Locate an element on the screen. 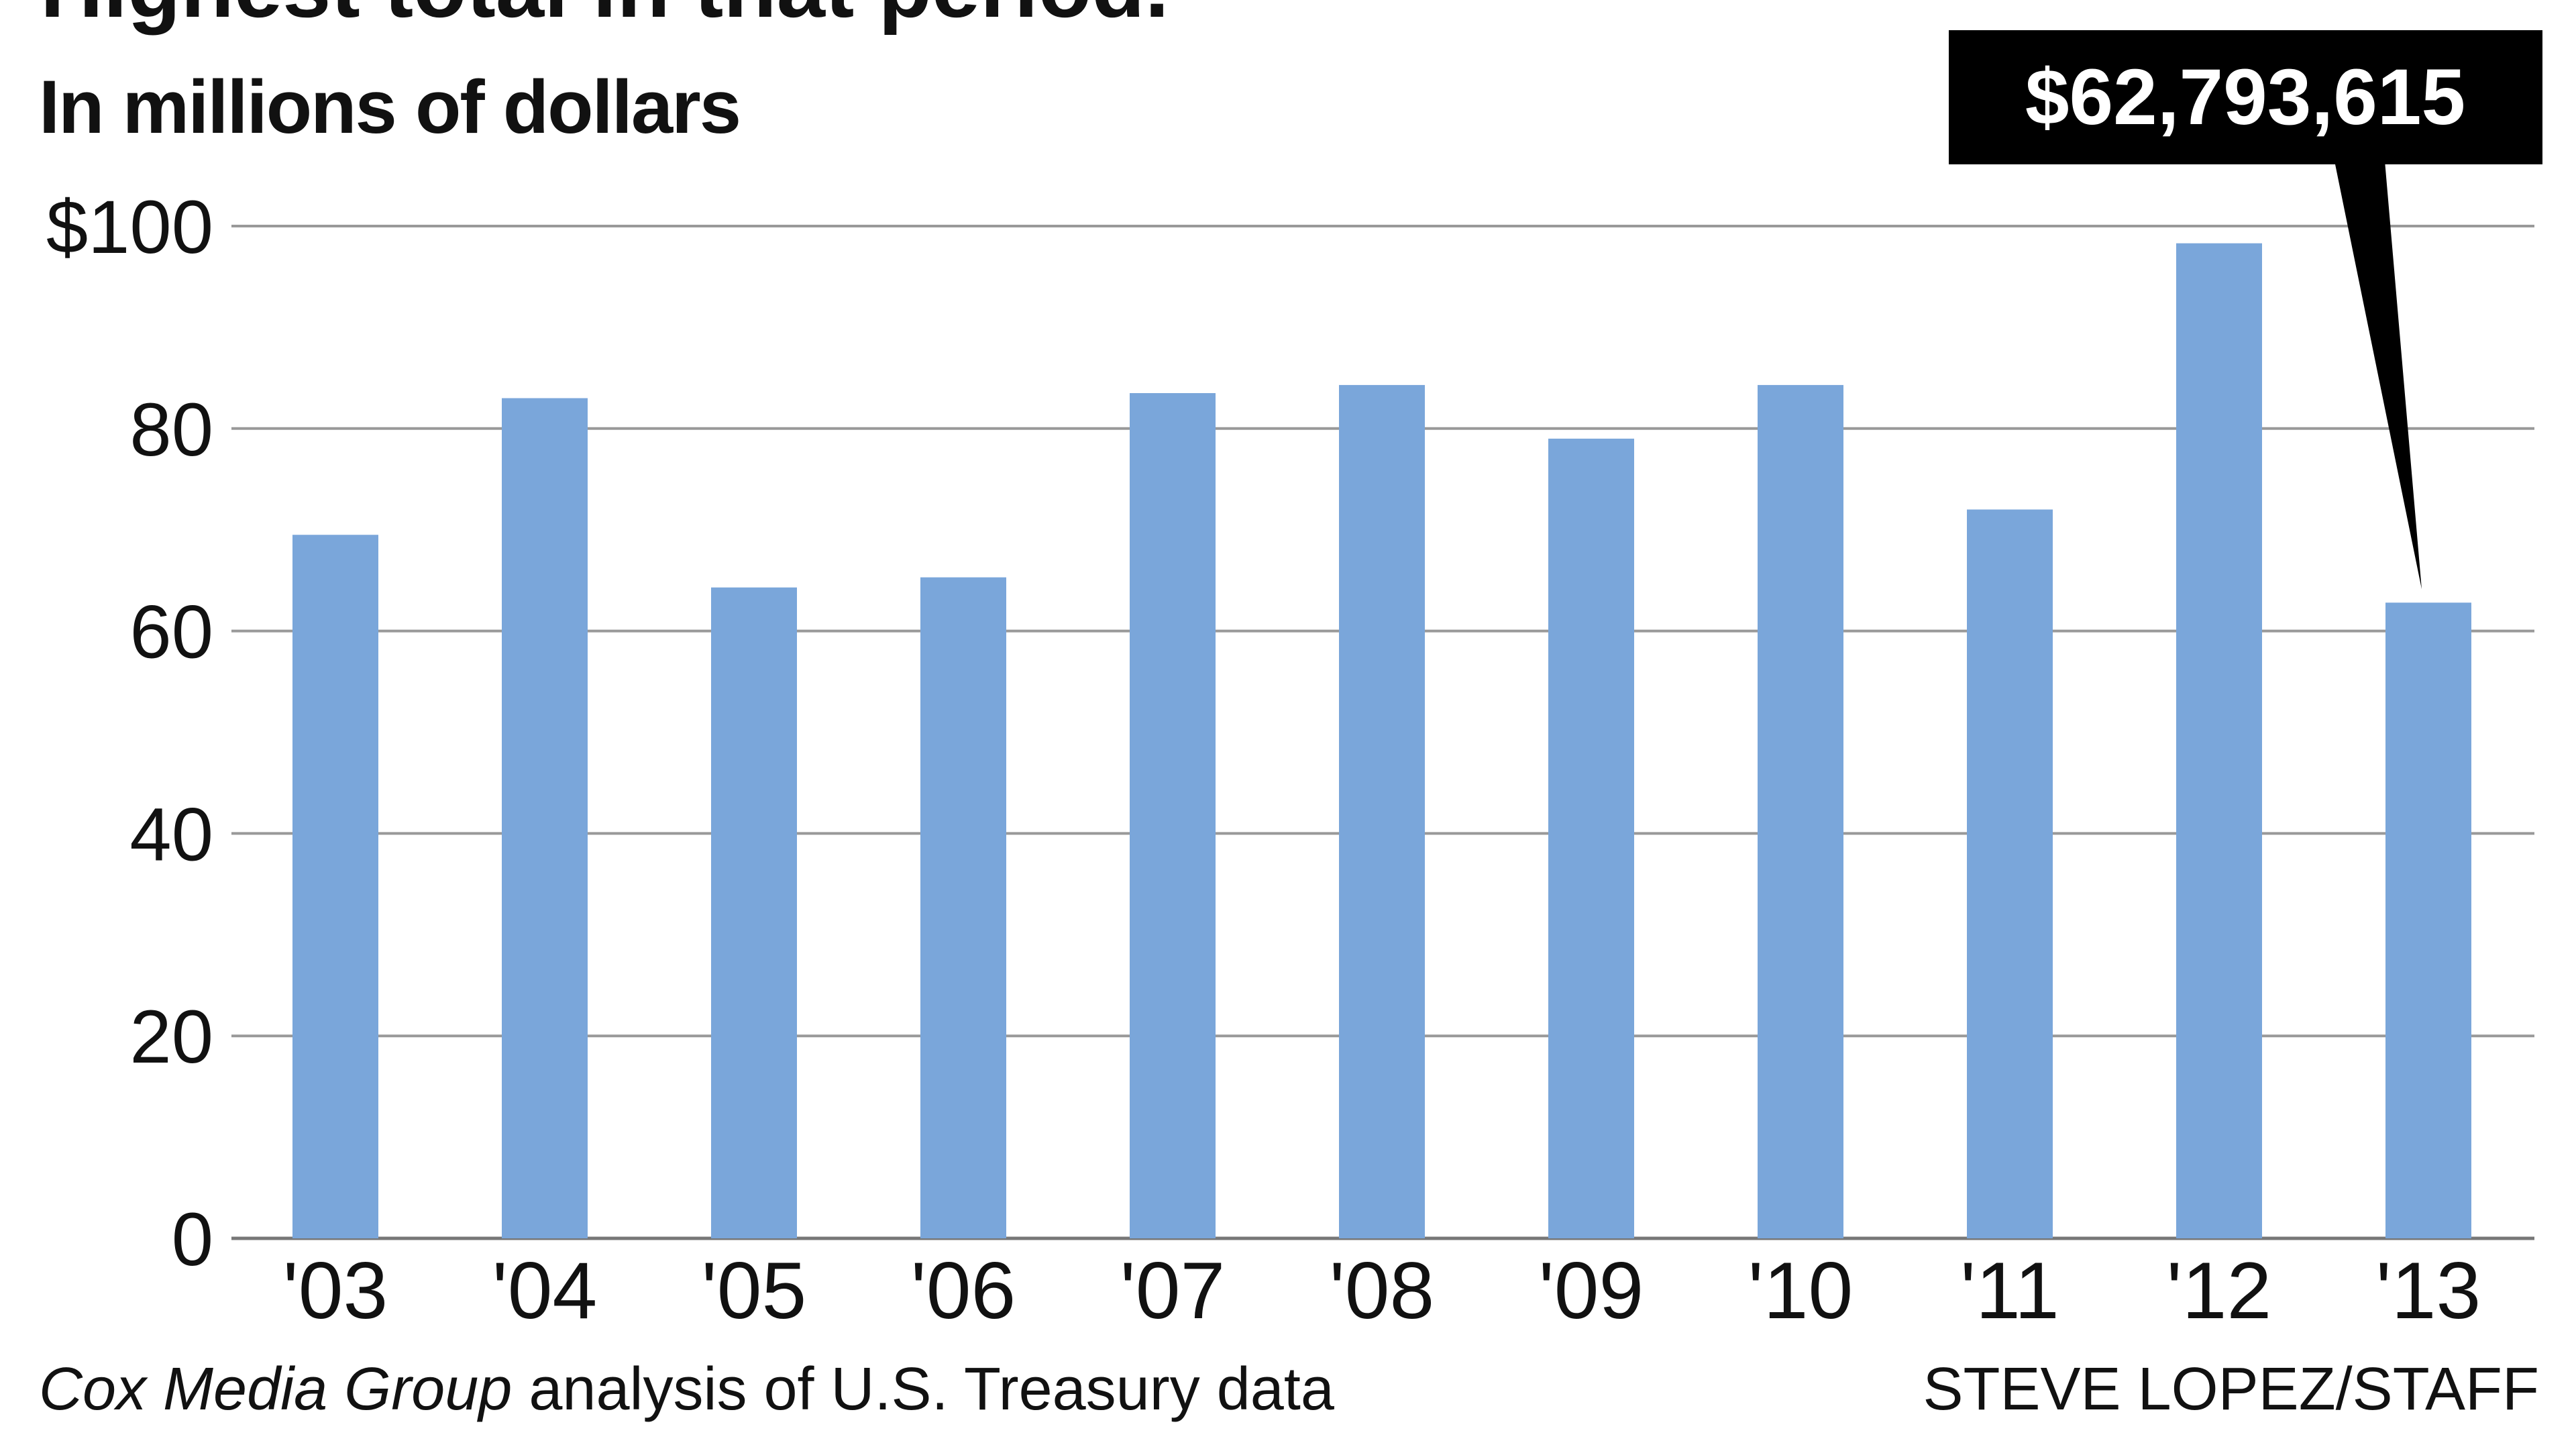 The height and width of the screenshot is (1449, 2576). x-tick-label: '12 is located at coordinates (2219, 1291).